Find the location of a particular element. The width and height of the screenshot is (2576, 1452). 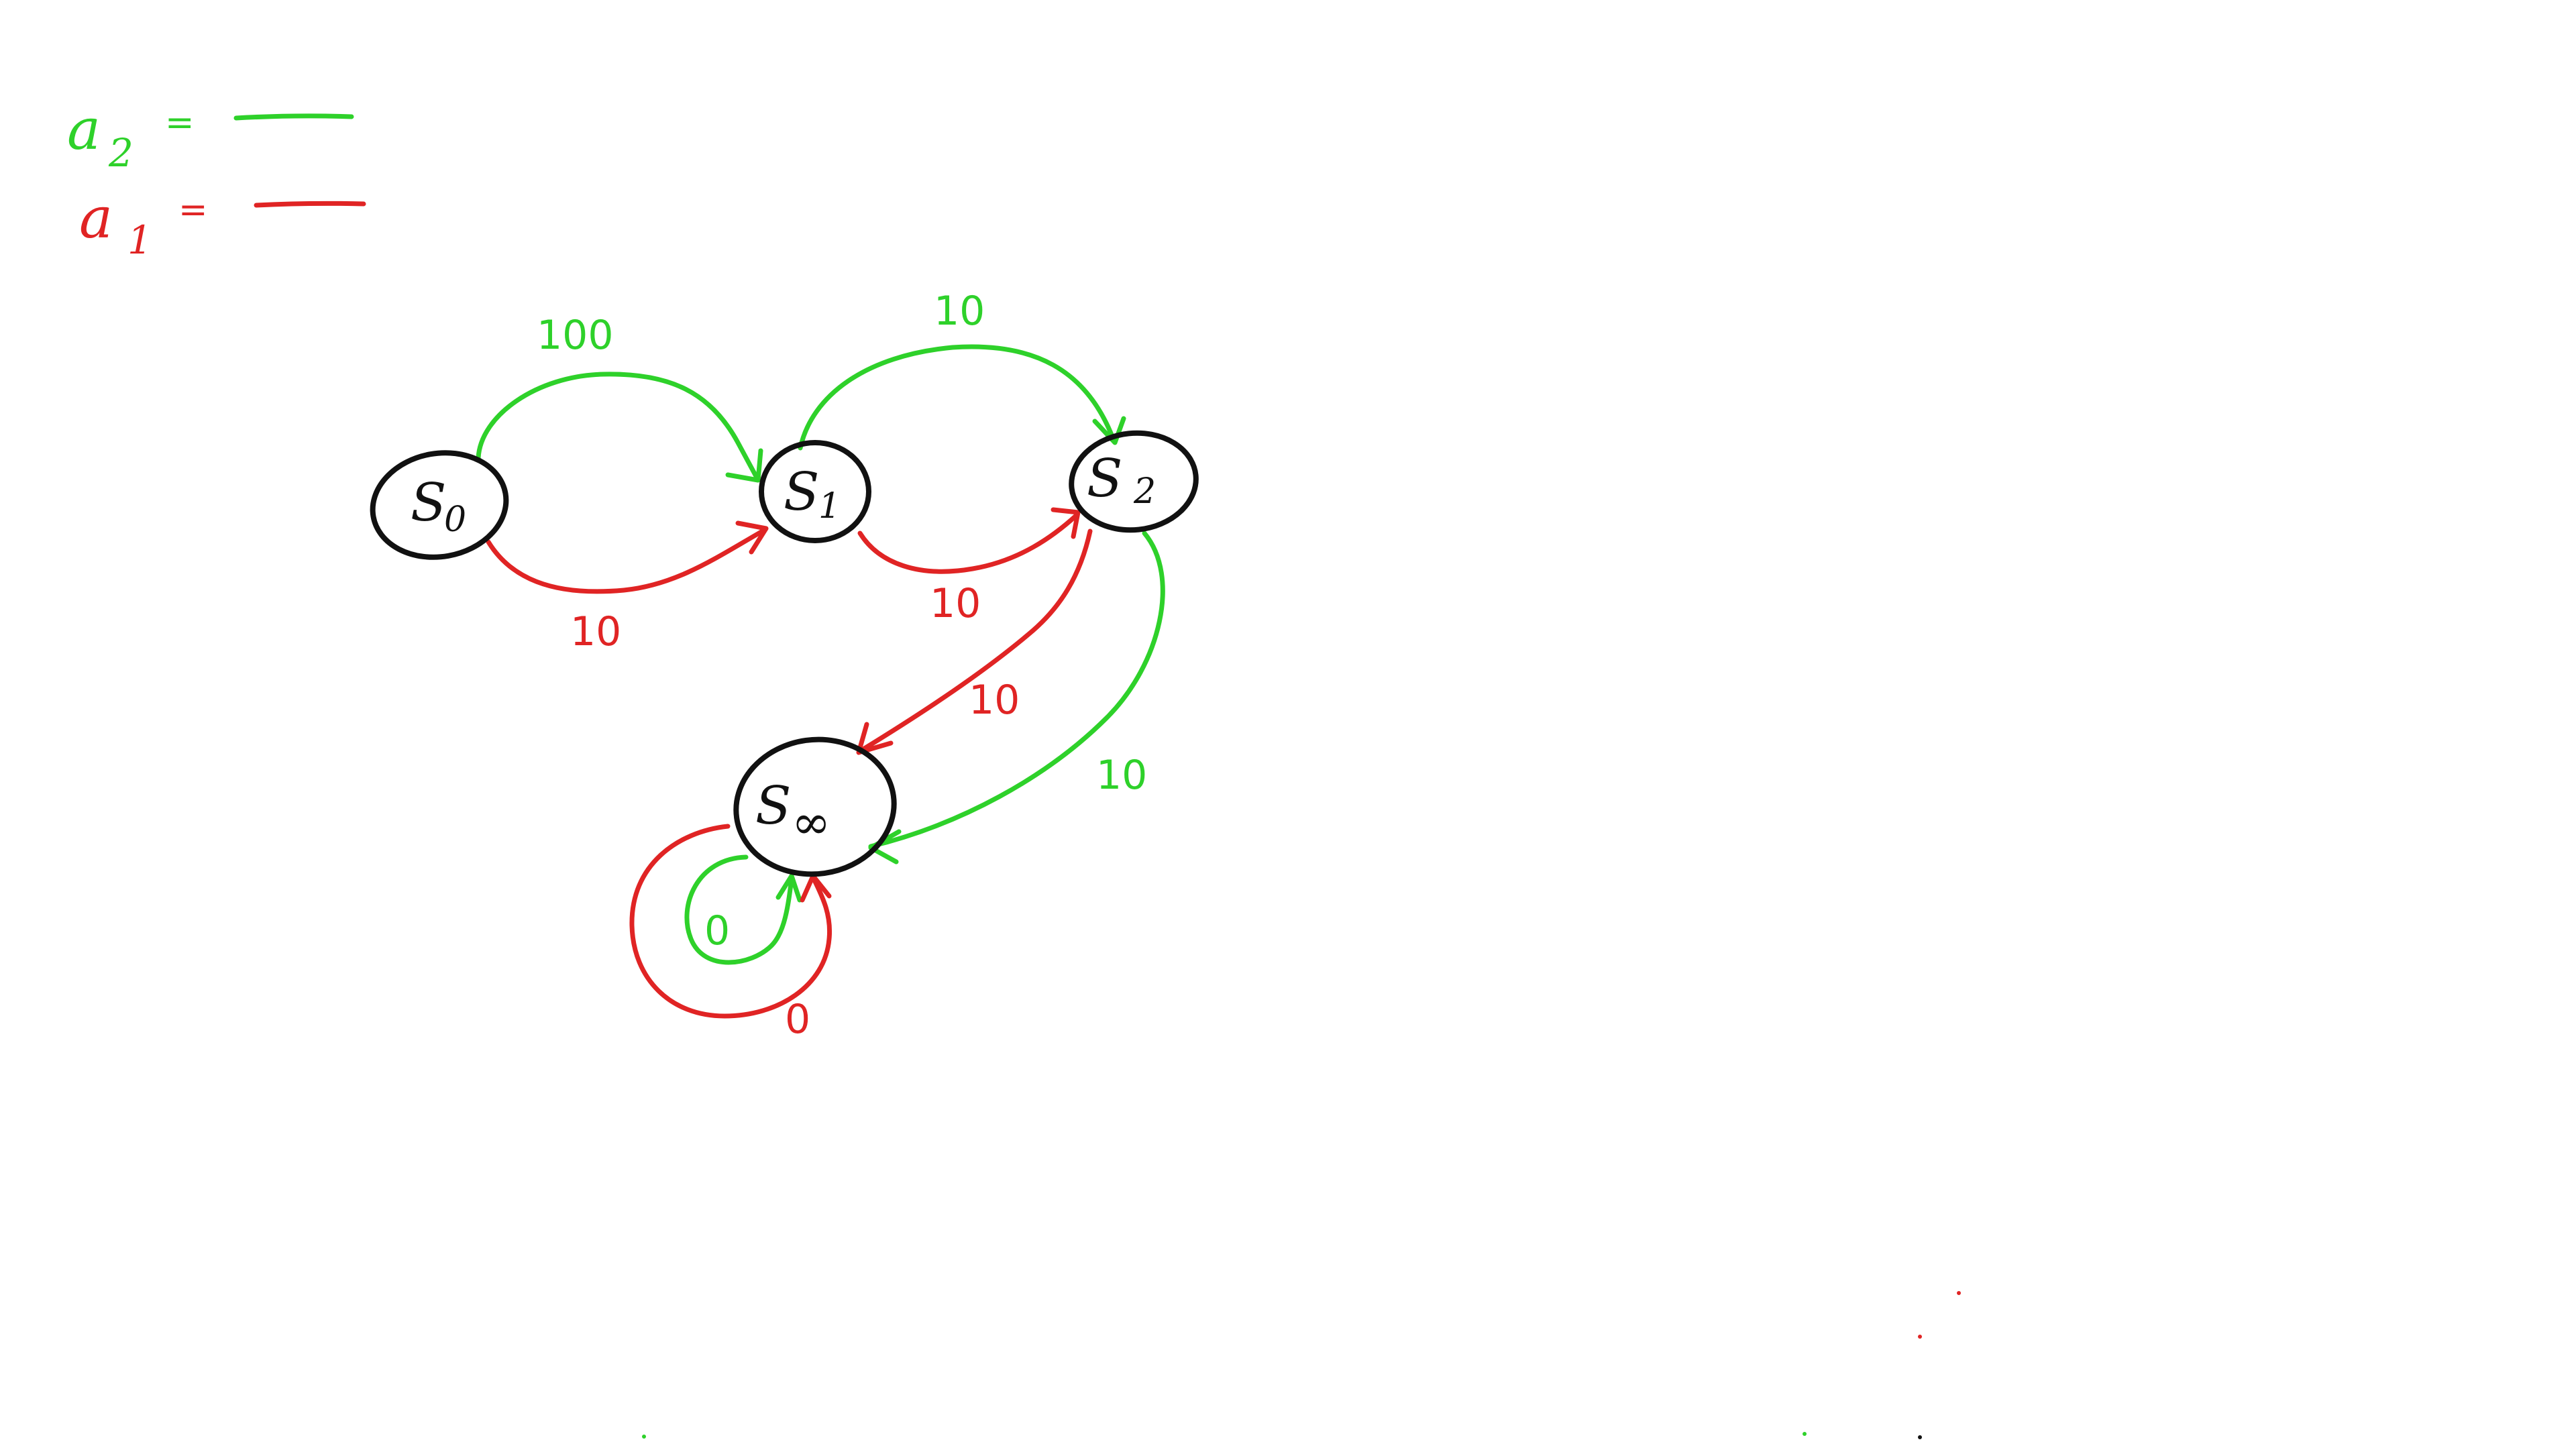

legend-a1-equals: = is located at coordinates (193, 210).